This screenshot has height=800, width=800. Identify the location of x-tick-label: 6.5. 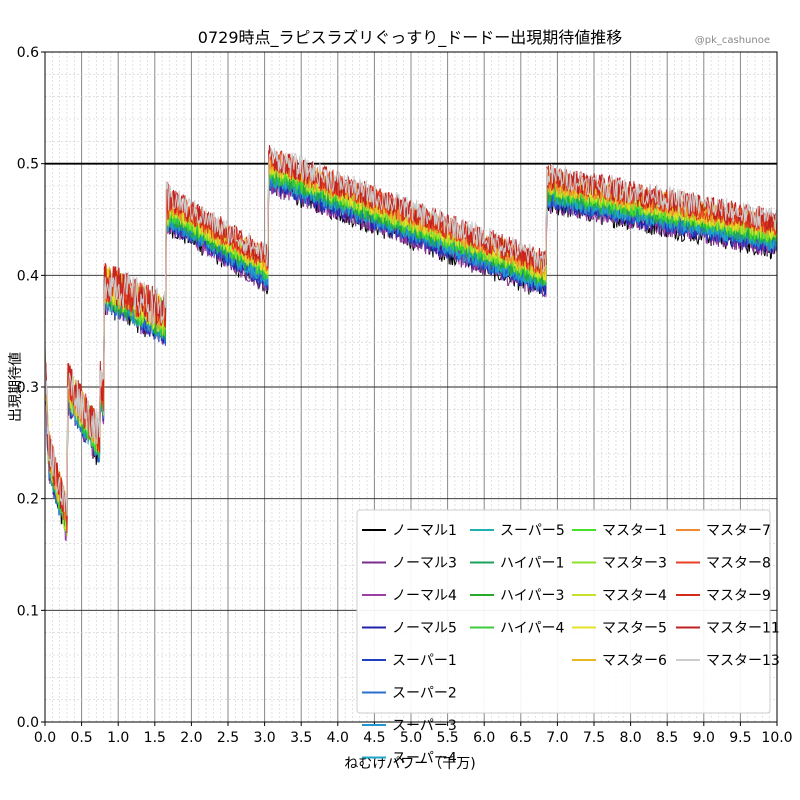
(521, 738).